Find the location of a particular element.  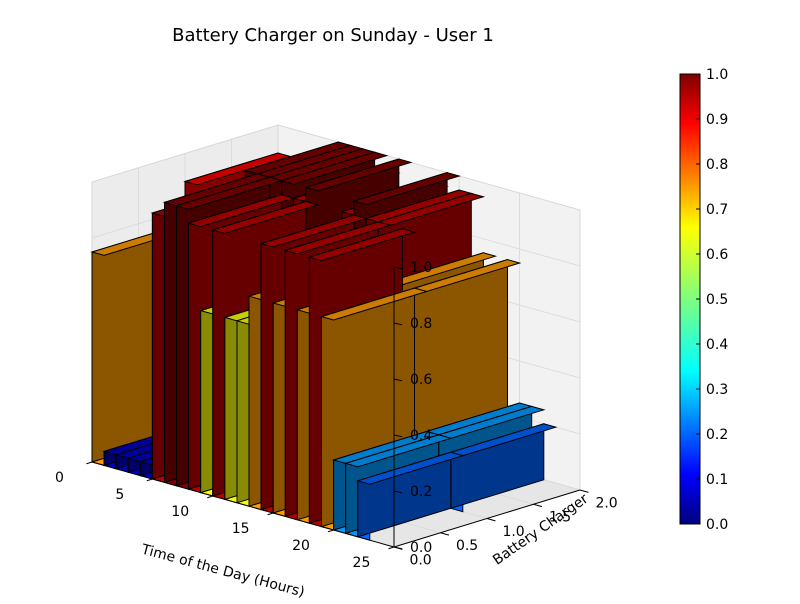

colorbar: 0.0 0.1 0.2 0.3 0.4 0.5 0.6 0.7 0.8 0.9 1.0 is located at coordinates (703, 300).